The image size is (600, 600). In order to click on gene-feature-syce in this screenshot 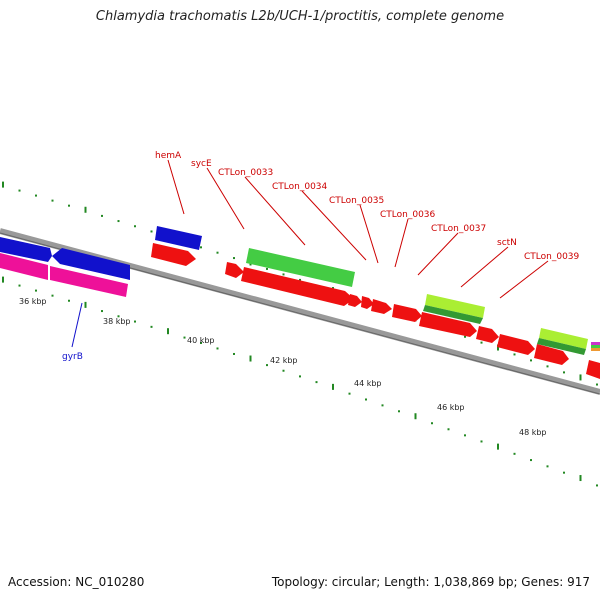, I will do `click(234, 270)`.